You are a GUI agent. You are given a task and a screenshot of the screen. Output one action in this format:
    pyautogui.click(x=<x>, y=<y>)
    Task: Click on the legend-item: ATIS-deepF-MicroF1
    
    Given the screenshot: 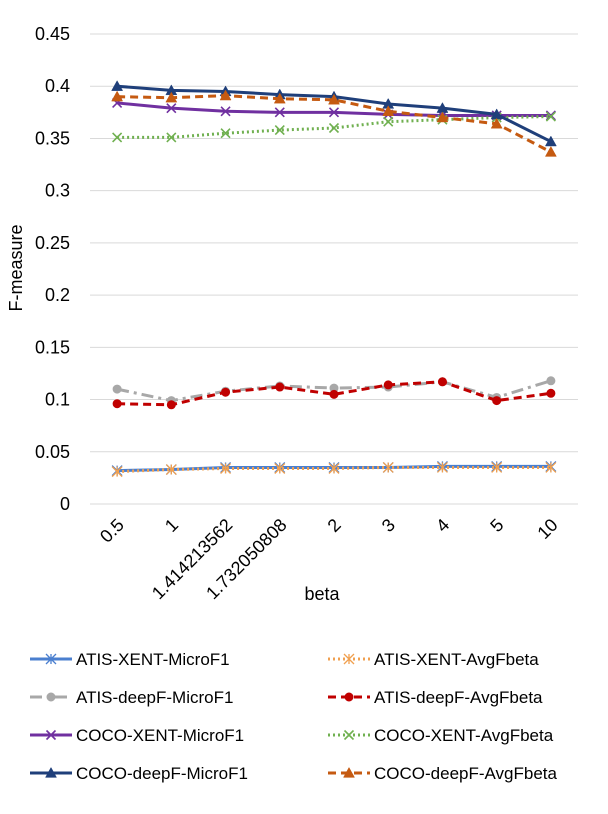 What is the action you would take?
    pyautogui.click(x=131, y=697)
    